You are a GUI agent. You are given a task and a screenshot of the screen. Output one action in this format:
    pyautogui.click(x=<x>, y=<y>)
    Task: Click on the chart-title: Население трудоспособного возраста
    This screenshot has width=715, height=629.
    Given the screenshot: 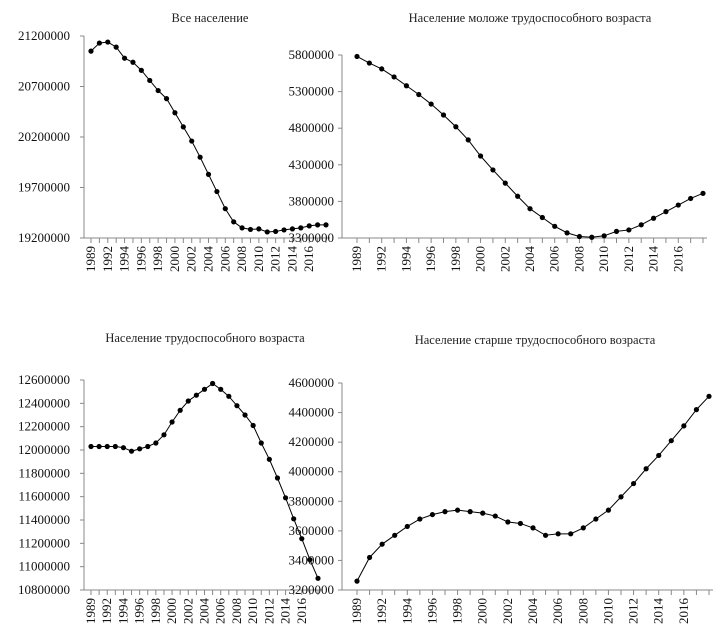 What is the action you would take?
    pyautogui.click(x=205, y=338)
    